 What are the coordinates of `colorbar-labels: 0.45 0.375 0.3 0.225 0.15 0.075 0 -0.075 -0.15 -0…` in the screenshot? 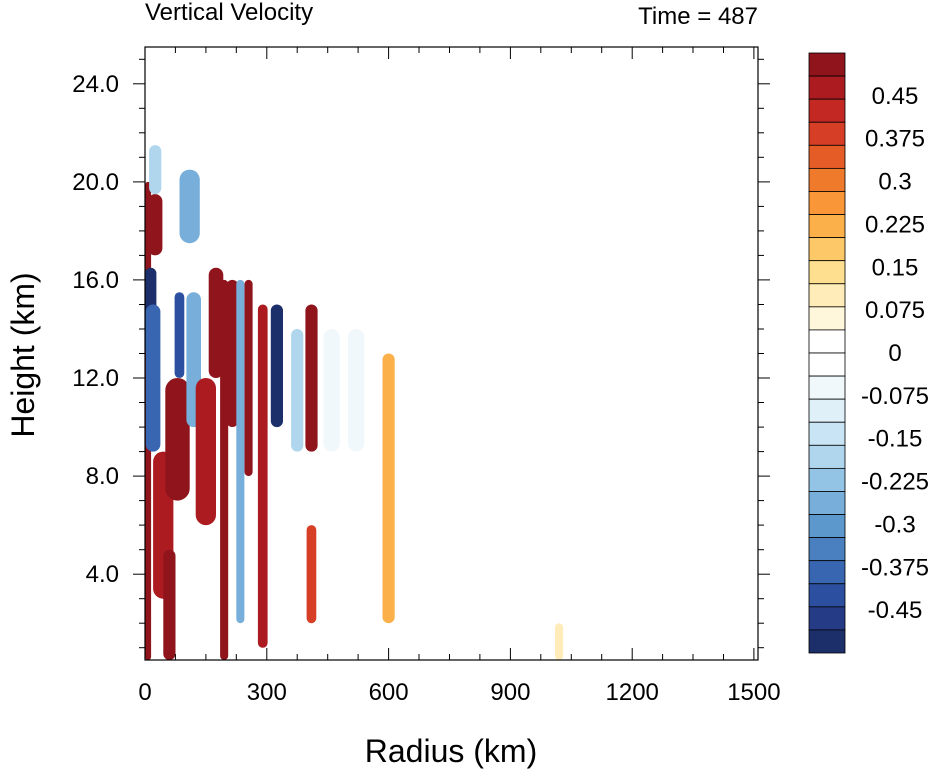 It's located at (895, 353).